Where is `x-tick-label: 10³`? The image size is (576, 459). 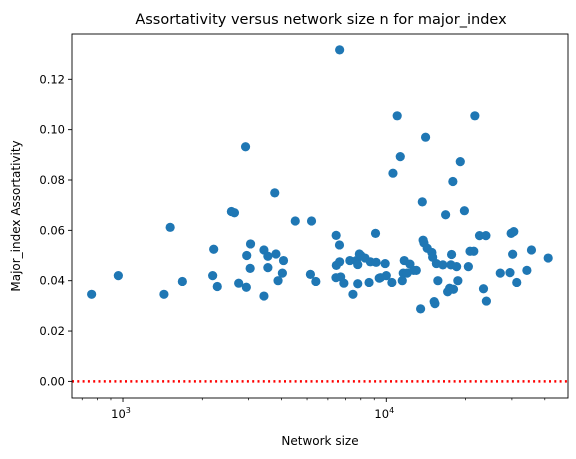
x-tick-label: 10³ is located at coordinates (121, 413).